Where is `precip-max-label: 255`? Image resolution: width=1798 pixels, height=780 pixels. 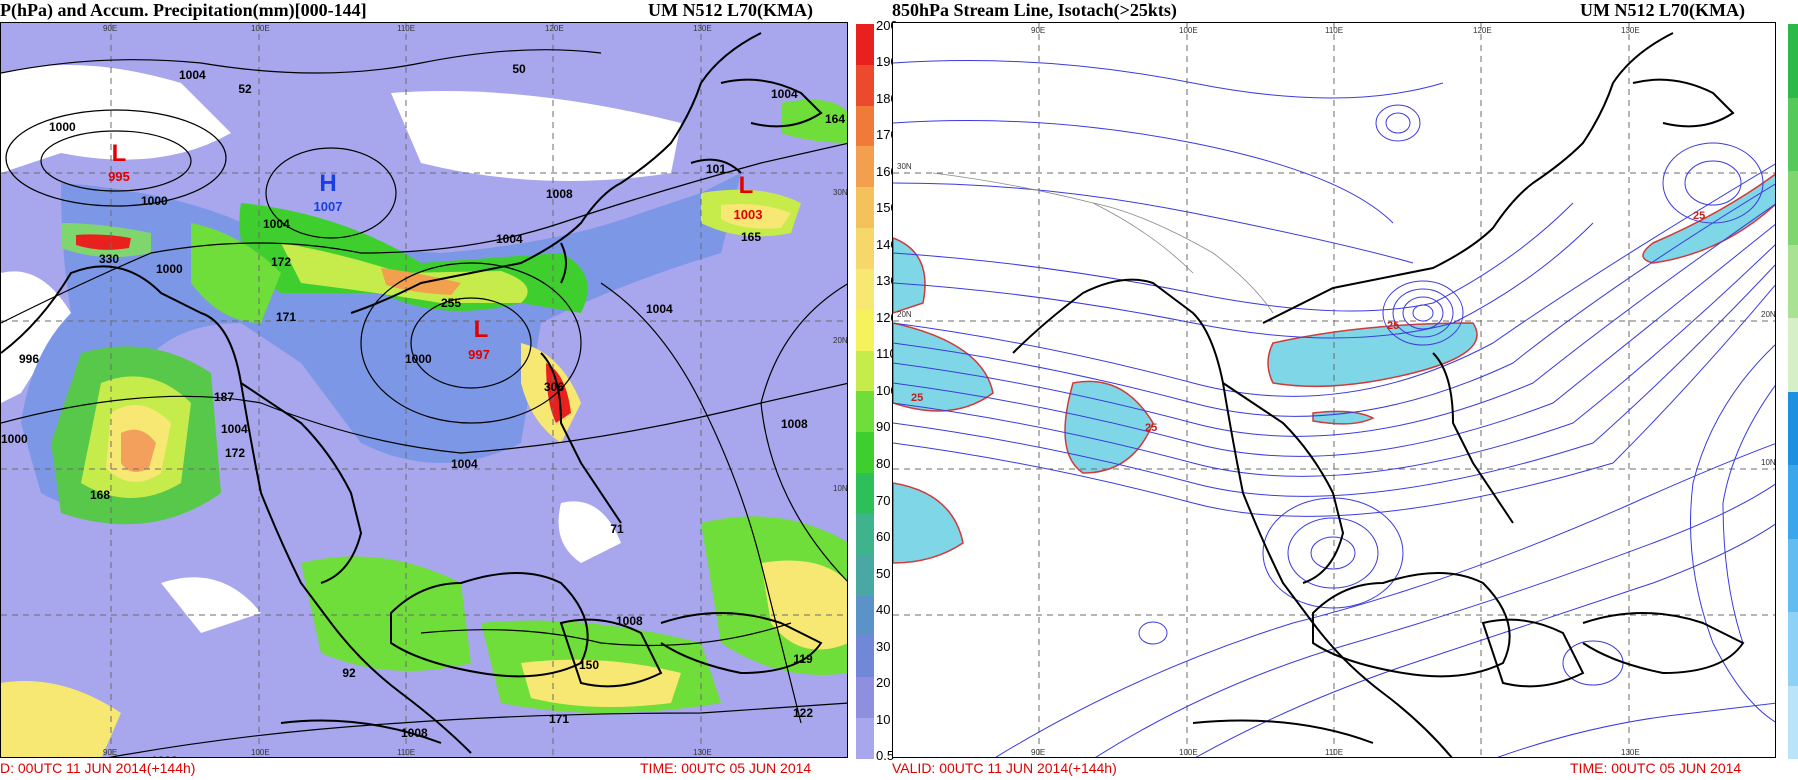
precip-max-label: 255 is located at coordinates (451, 303).